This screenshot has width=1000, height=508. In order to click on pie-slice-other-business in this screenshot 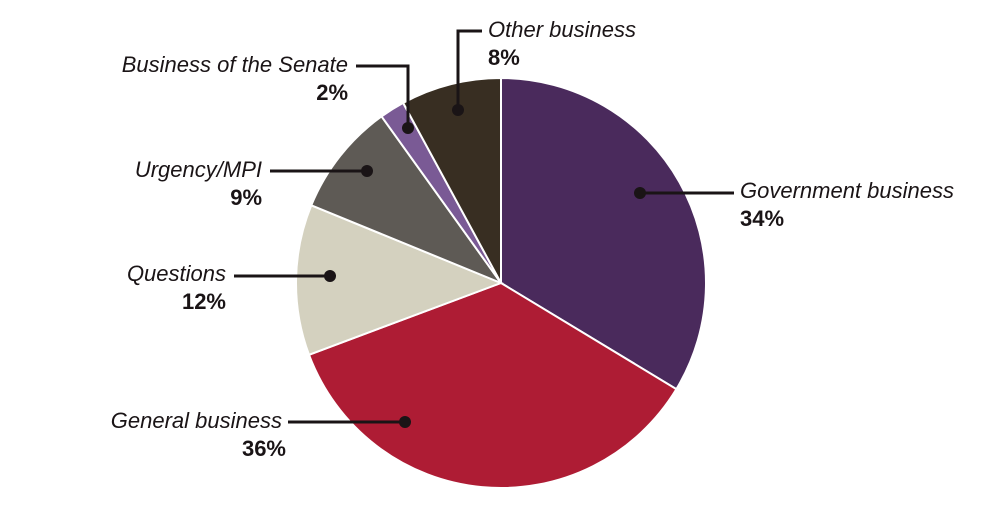, I will do `click(451, 180)`.